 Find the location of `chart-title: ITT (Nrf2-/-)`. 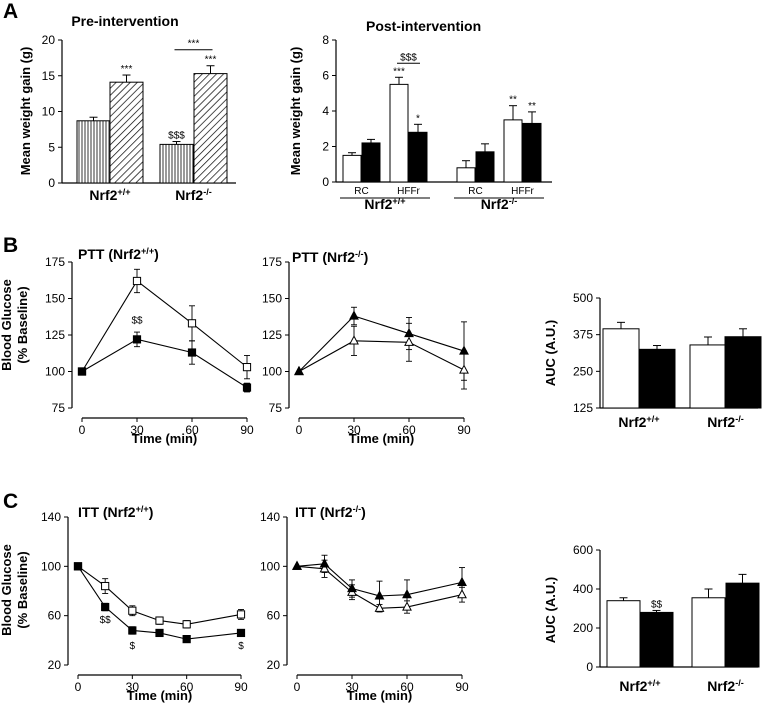

chart-title: ITT (Nrf2-/-) is located at coordinates (330, 512).